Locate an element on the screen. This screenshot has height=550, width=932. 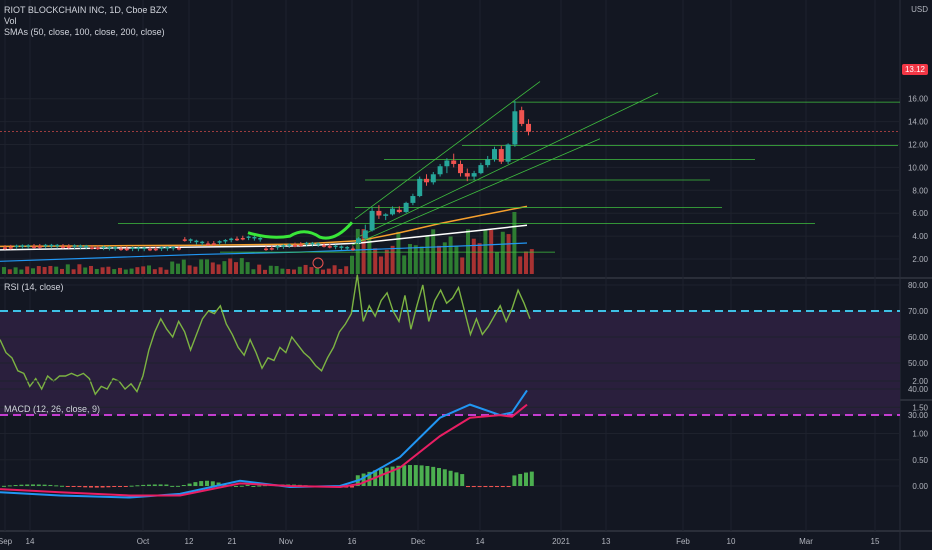
x-tick-label: Nov is located at coordinates (286, 541).